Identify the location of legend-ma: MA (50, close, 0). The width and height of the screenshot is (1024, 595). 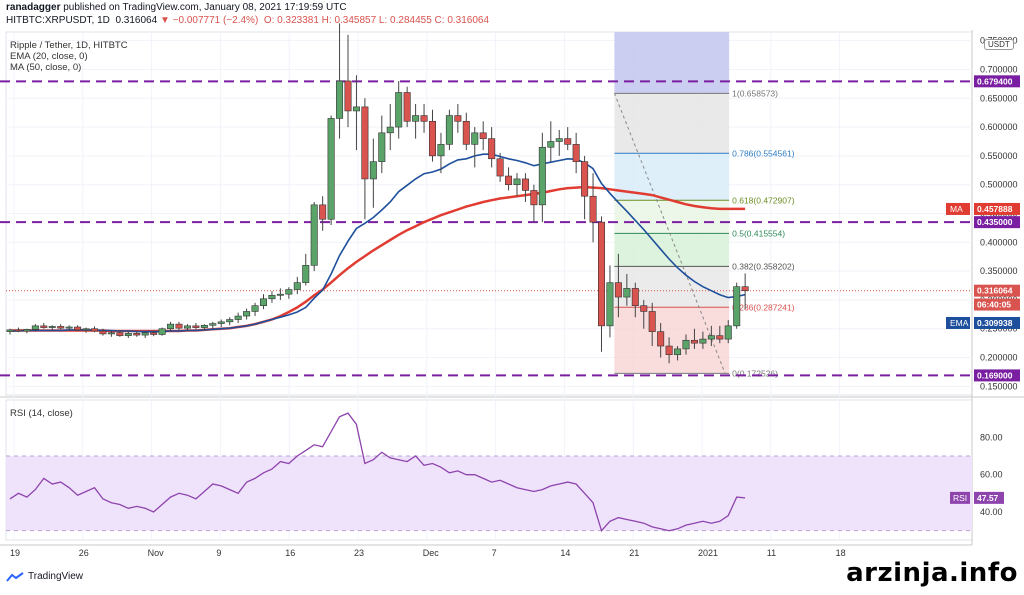
(46, 67).